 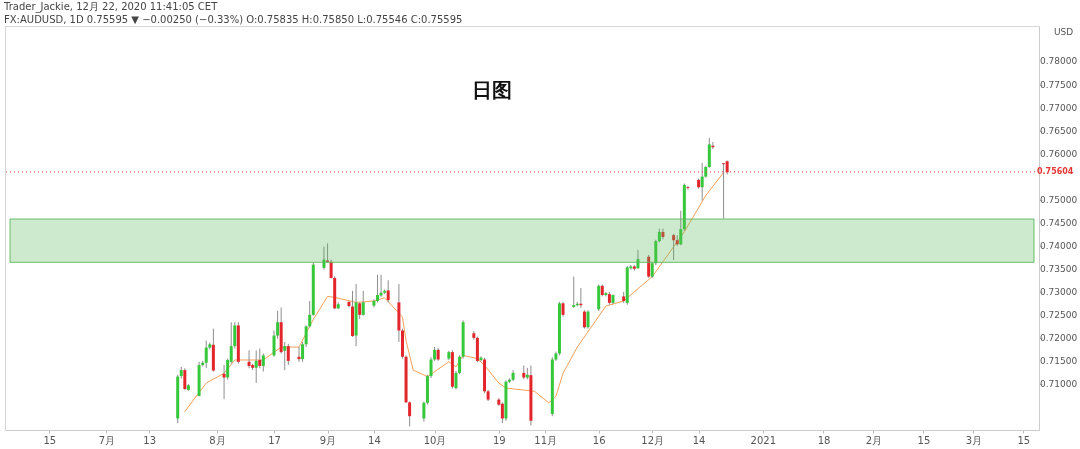 What do you see at coordinates (1055, 171) in the screenshot?
I see `ref-line-label: 0.75604` at bounding box center [1055, 171].